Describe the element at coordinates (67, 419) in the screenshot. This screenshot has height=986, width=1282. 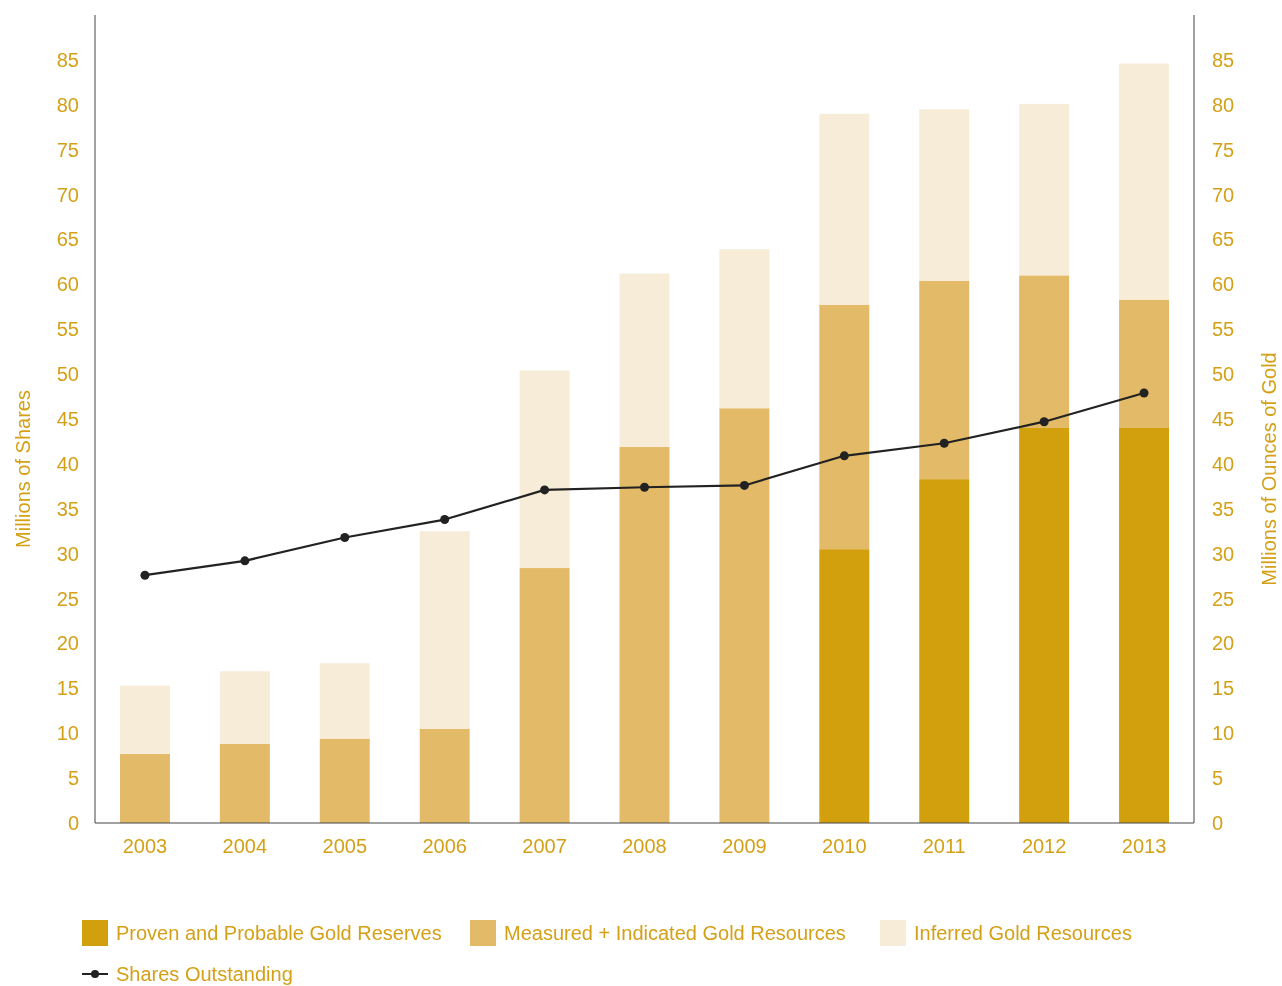
I see `y-tick-label: 45` at that location.